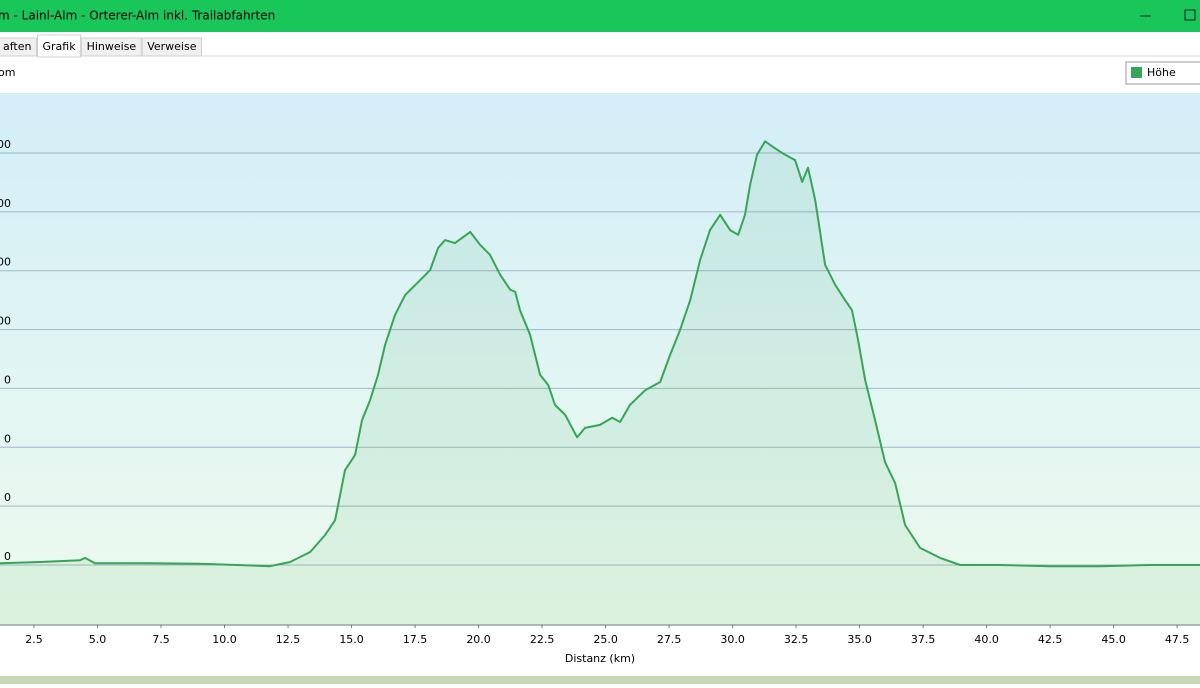 Image resolution: width=1200 pixels, height=688 pixels. I want to click on x-tick-label: 25.0, so click(605, 639).